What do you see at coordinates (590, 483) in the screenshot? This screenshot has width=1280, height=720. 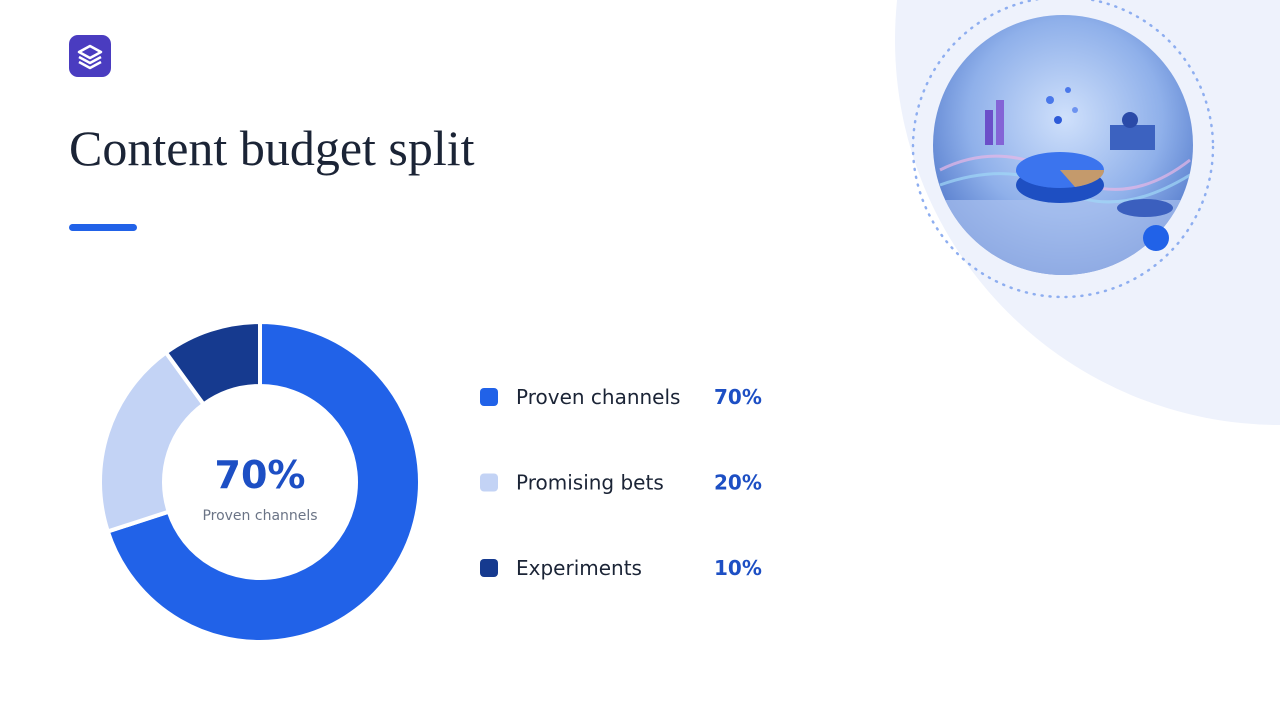 I see `legend-label: Promising bets` at bounding box center [590, 483].